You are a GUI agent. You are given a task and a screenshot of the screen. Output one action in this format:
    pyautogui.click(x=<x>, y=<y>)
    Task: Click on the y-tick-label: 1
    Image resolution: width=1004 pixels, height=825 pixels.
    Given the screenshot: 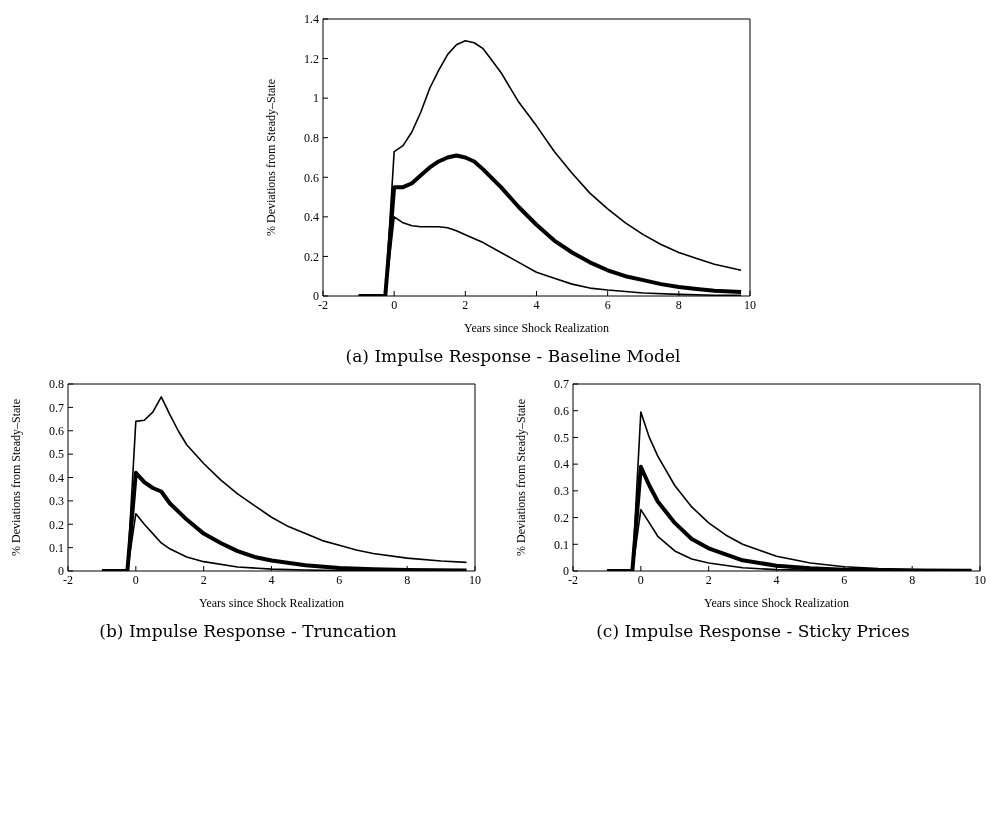 What is the action you would take?
    pyautogui.click(x=316, y=98)
    